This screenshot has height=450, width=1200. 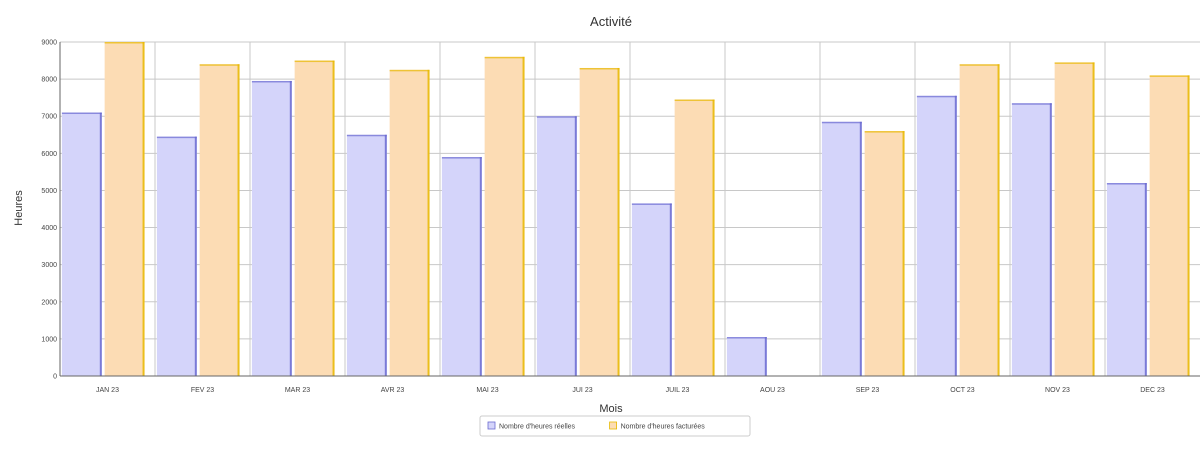 What do you see at coordinates (49, 154) in the screenshot?
I see `y-tick-label: 6000` at bounding box center [49, 154].